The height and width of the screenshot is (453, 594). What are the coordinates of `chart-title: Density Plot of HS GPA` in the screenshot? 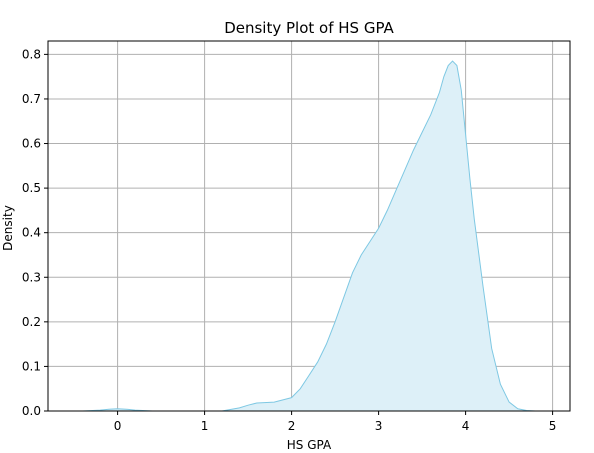 It's located at (309, 28).